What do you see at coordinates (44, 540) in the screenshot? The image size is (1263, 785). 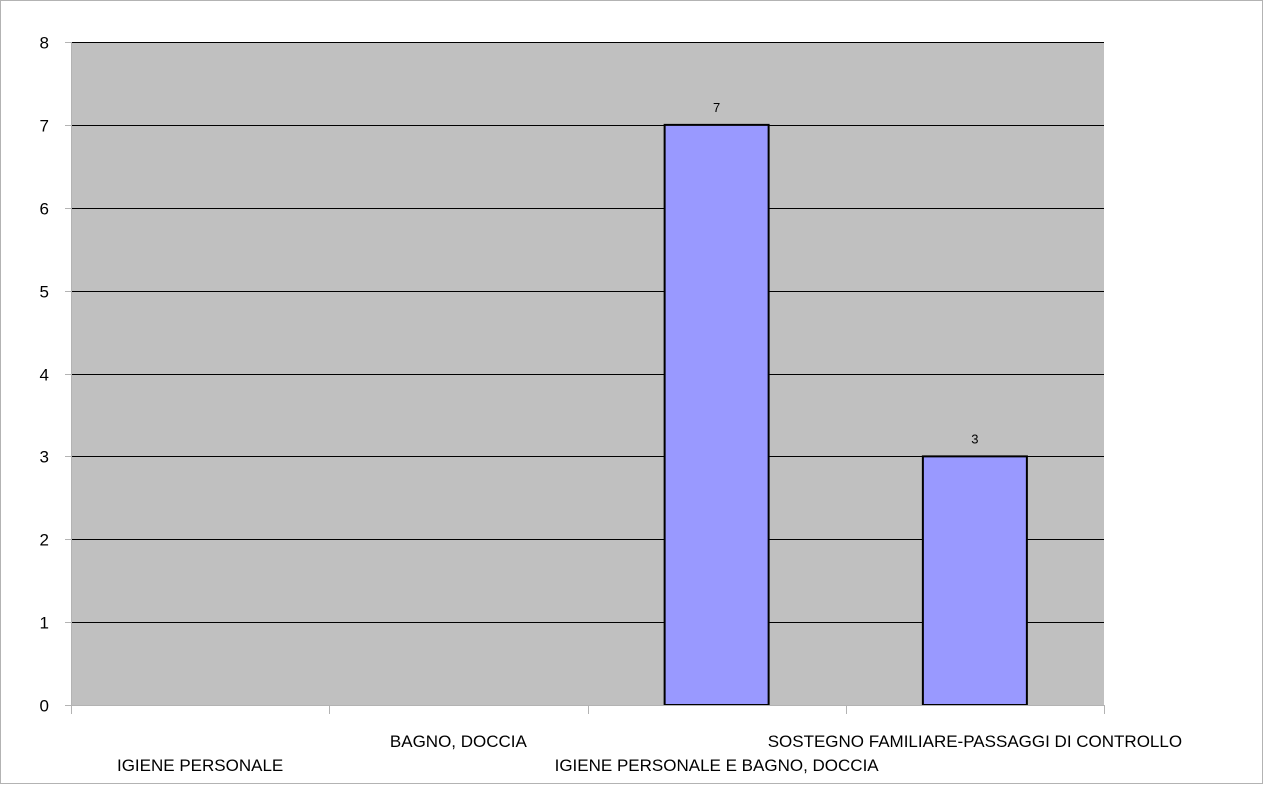 I see `y-tick-label: 2` at bounding box center [44, 540].